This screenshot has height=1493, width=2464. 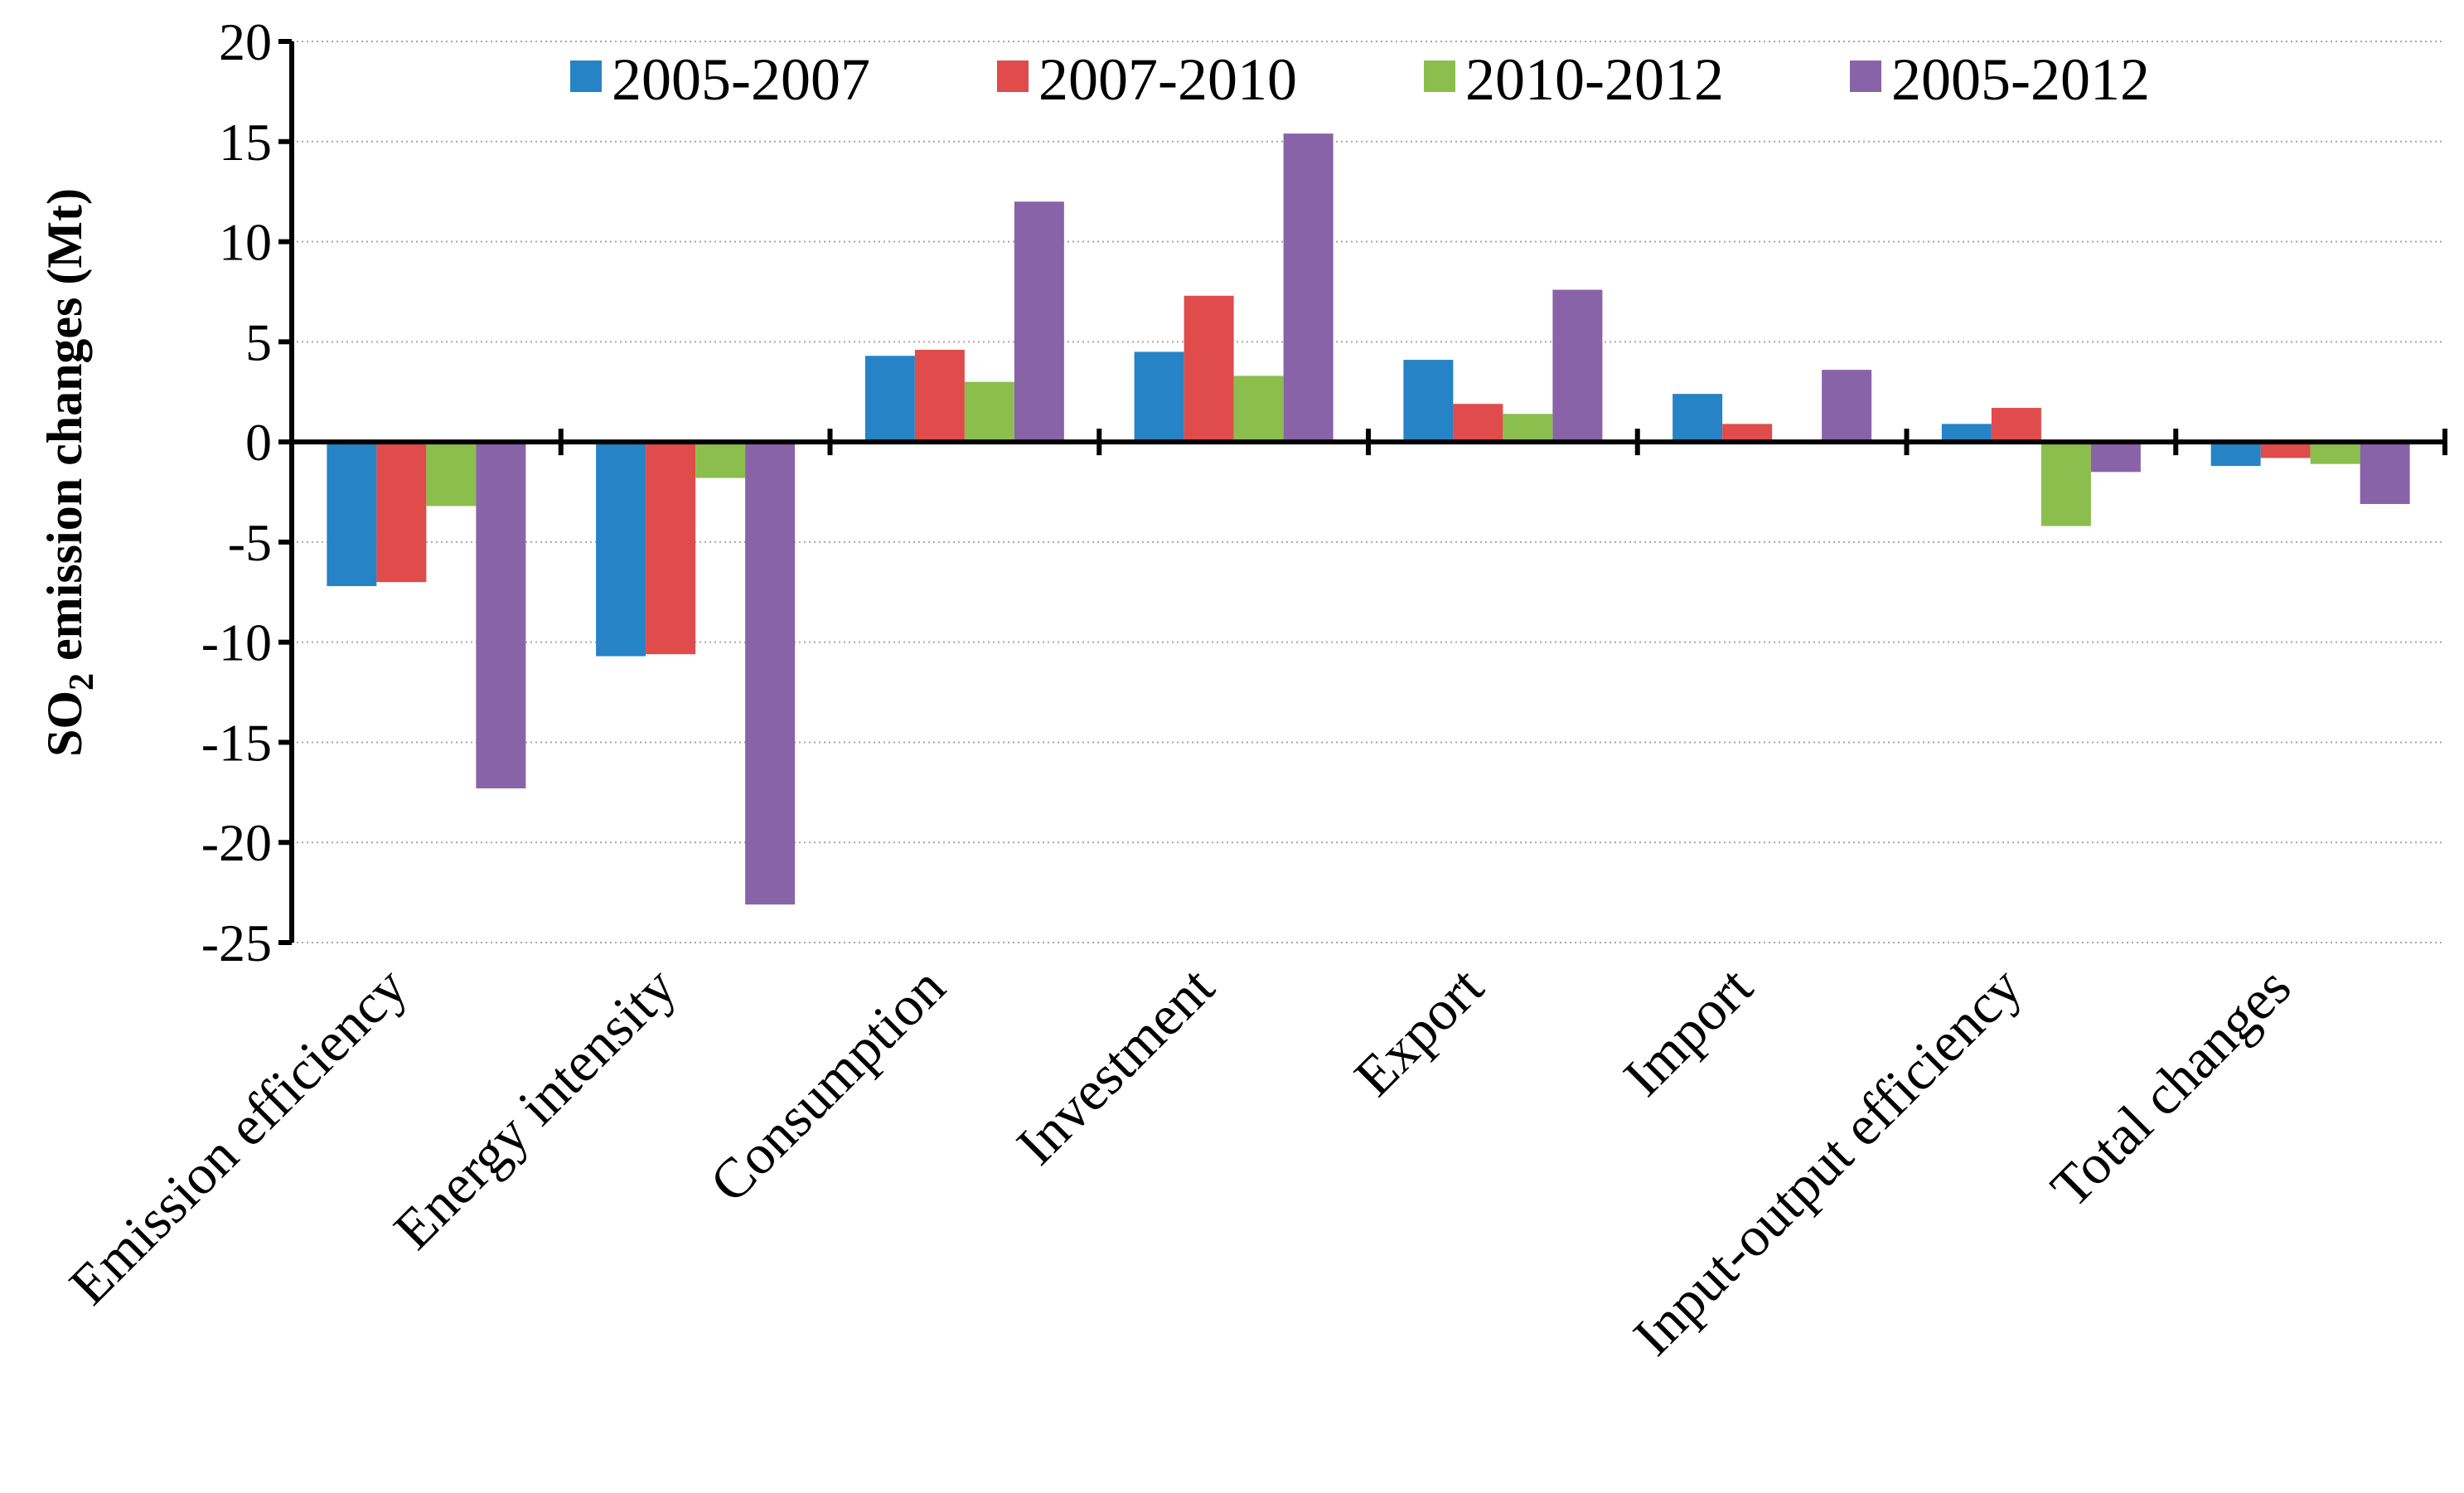 I want to click on x-tick-label: Emission efficiency, so click(x=238, y=1135).